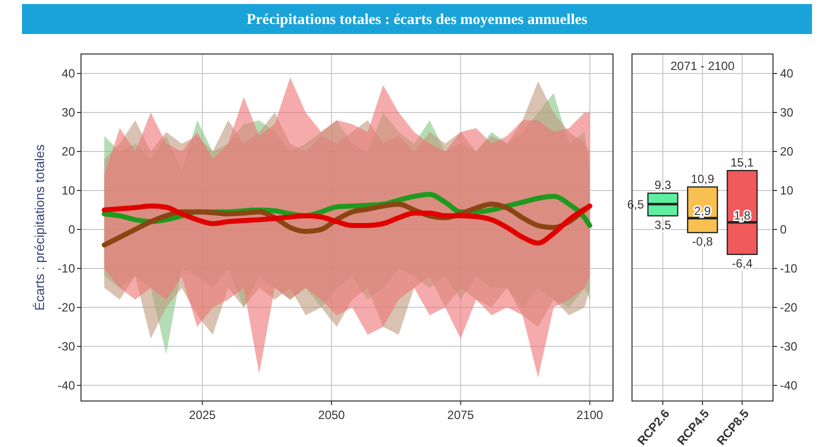 The image size is (821, 447). I want to click on y-axis-title: Écarts : précipitations totales, so click(39, 227).